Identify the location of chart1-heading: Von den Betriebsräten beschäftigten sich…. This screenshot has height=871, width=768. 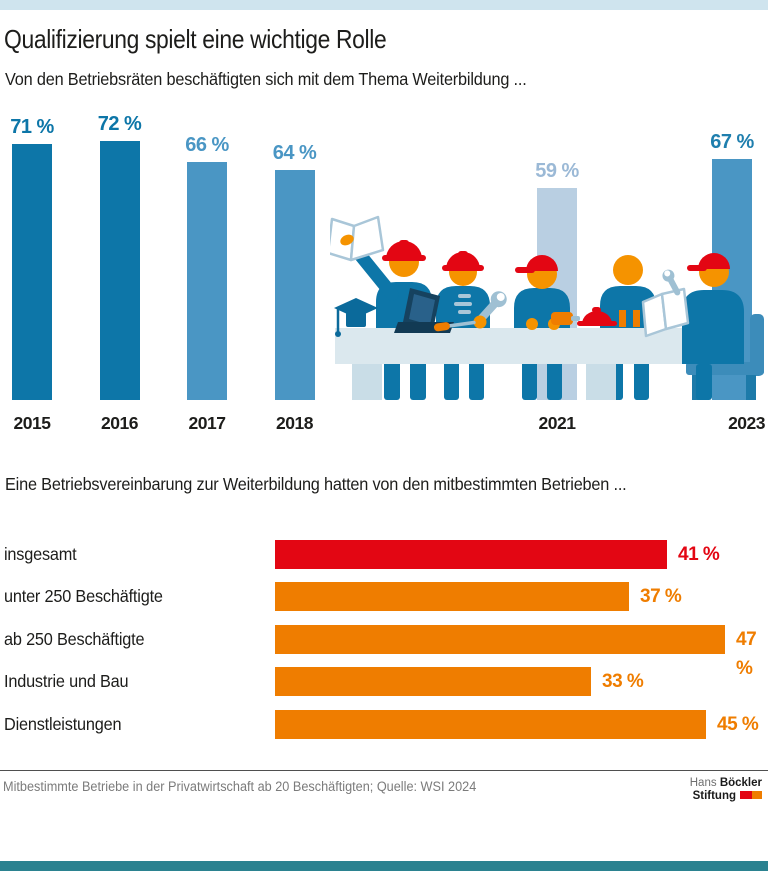
(266, 79).